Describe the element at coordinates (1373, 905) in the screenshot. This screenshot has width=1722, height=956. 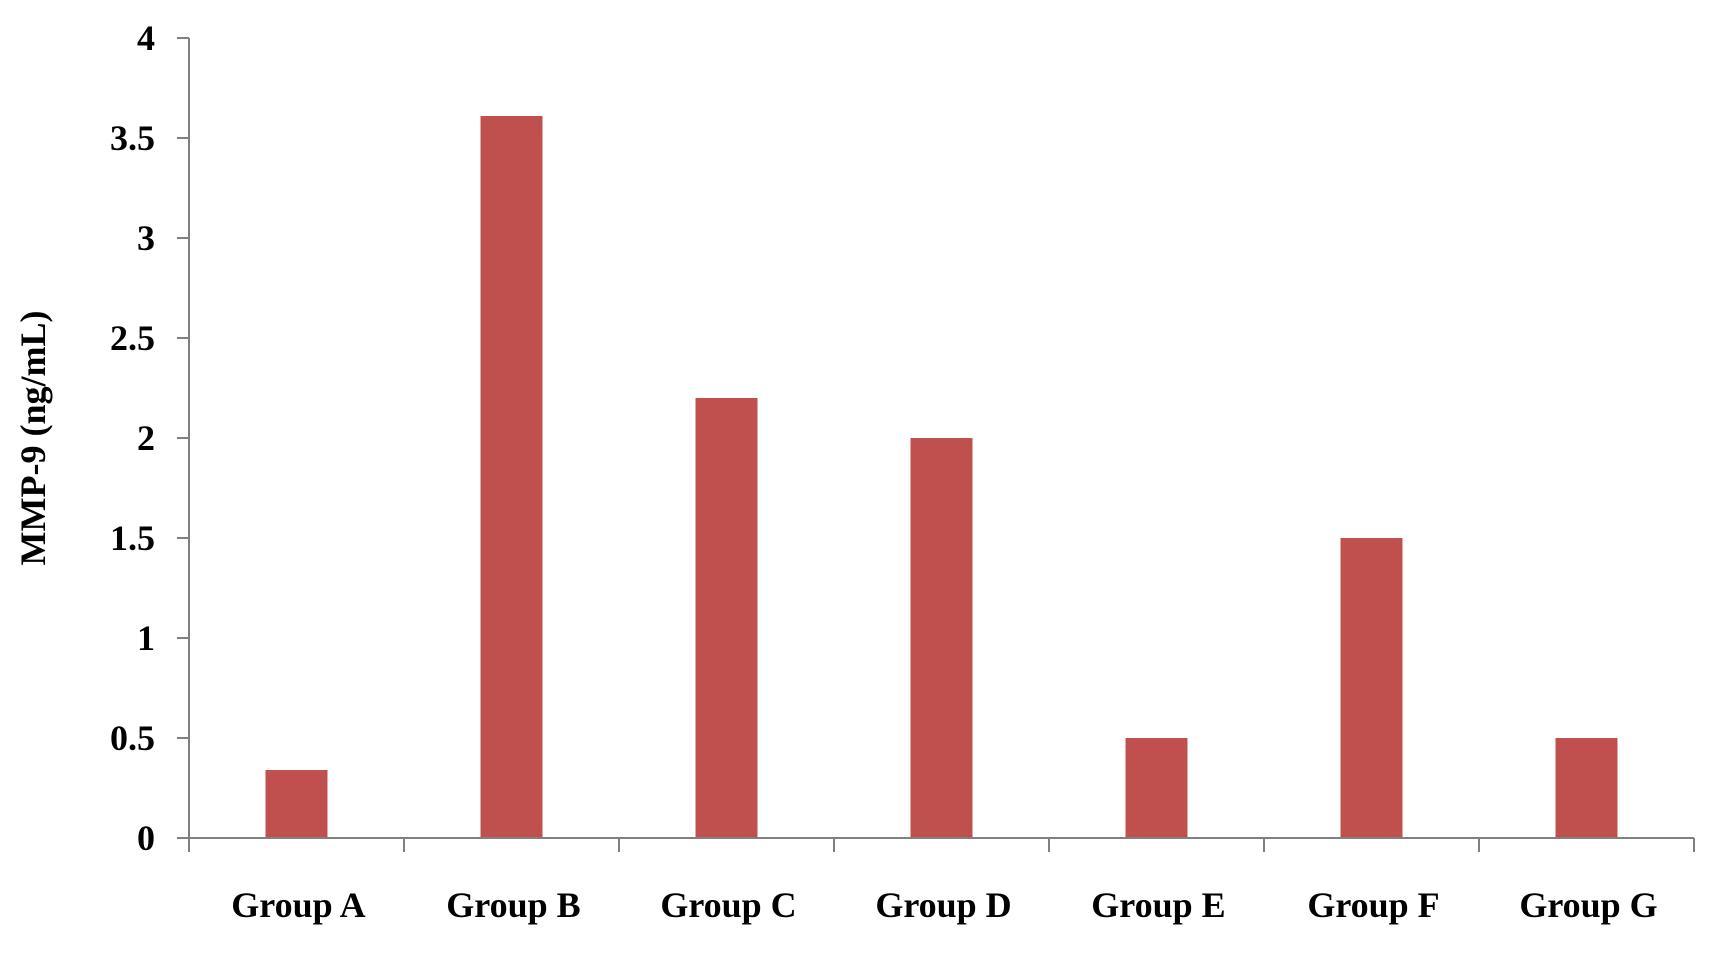
I see `x-category-label: Group F` at that location.